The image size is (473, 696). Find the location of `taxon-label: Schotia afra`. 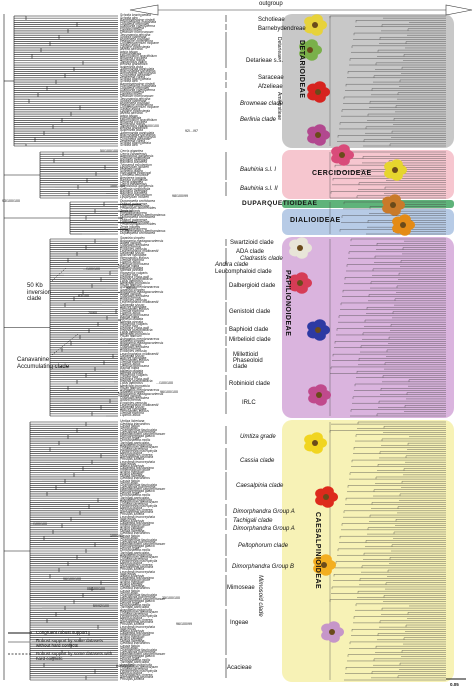

taxon-label: Schotia afra is located at coordinates (129, 17).